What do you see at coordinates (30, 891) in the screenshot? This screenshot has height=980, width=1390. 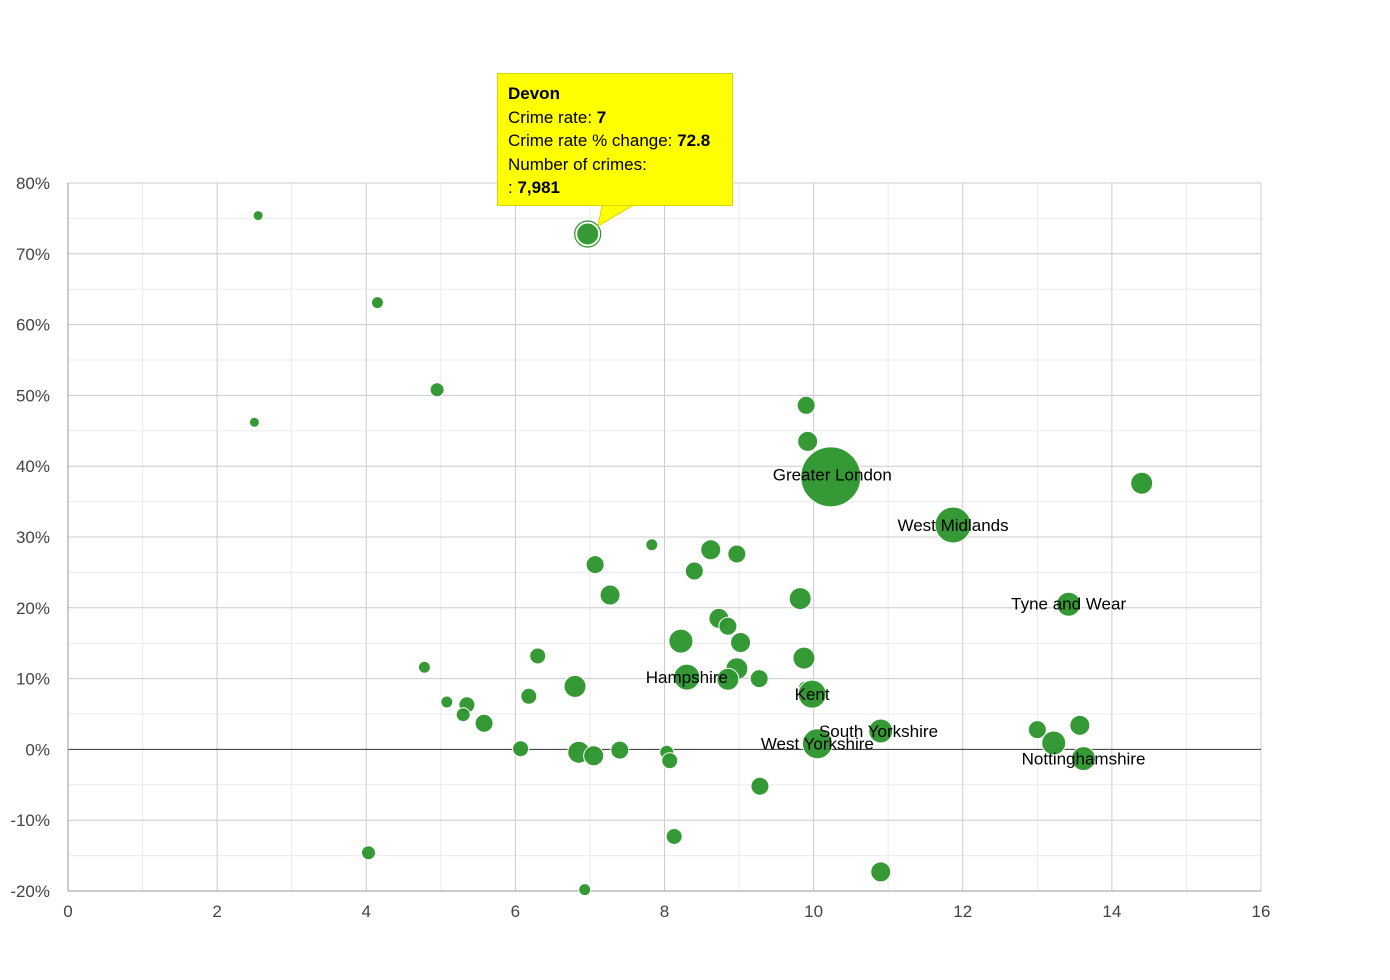 I see `y-tick-label: -20%` at bounding box center [30, 891].